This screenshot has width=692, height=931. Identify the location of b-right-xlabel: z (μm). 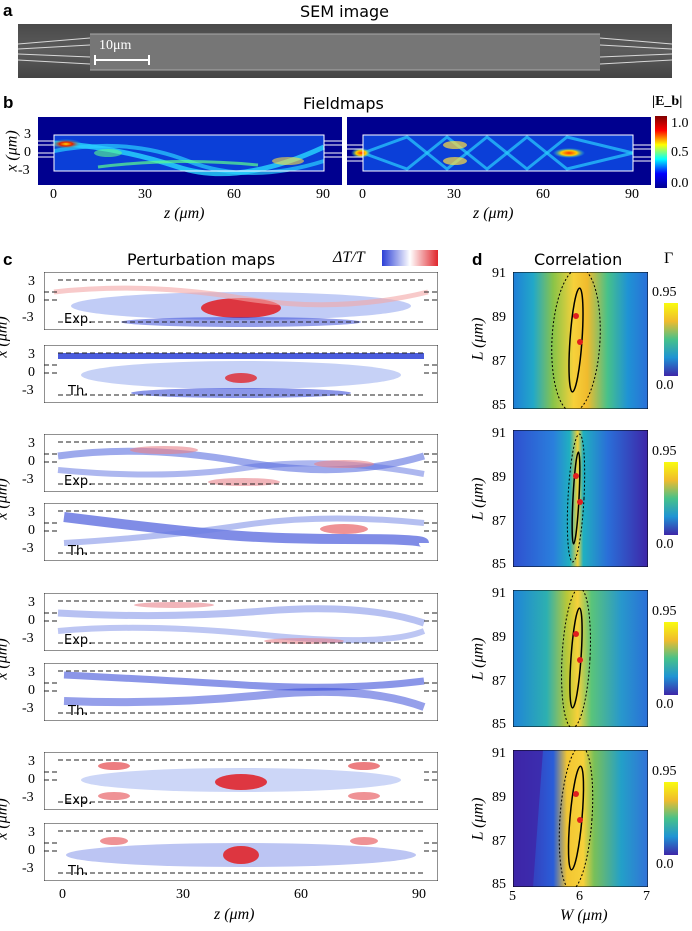
(493, 213).